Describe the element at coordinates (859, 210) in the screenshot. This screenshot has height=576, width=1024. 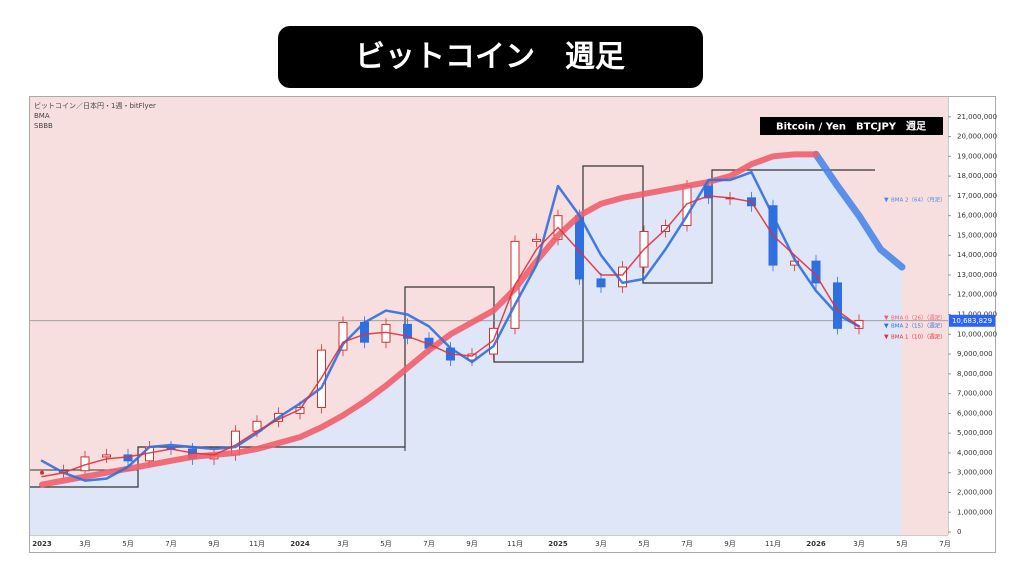
I see `bma-line` at that location.